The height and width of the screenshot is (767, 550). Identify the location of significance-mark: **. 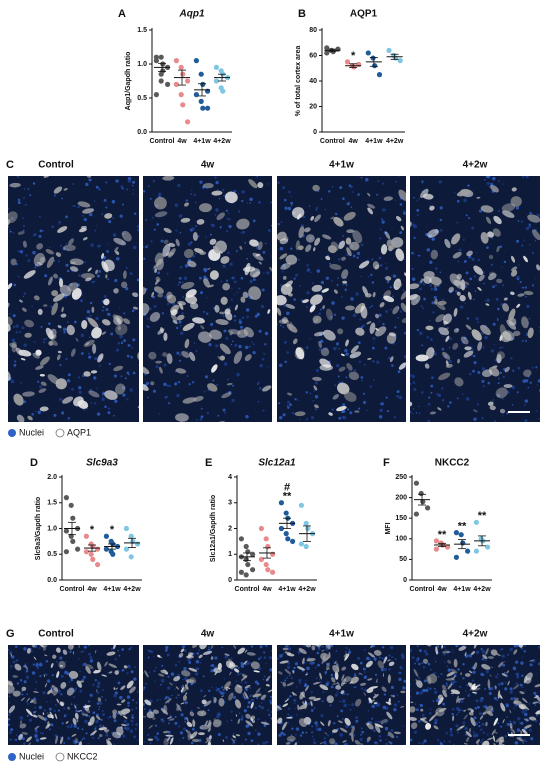
(482, 516).